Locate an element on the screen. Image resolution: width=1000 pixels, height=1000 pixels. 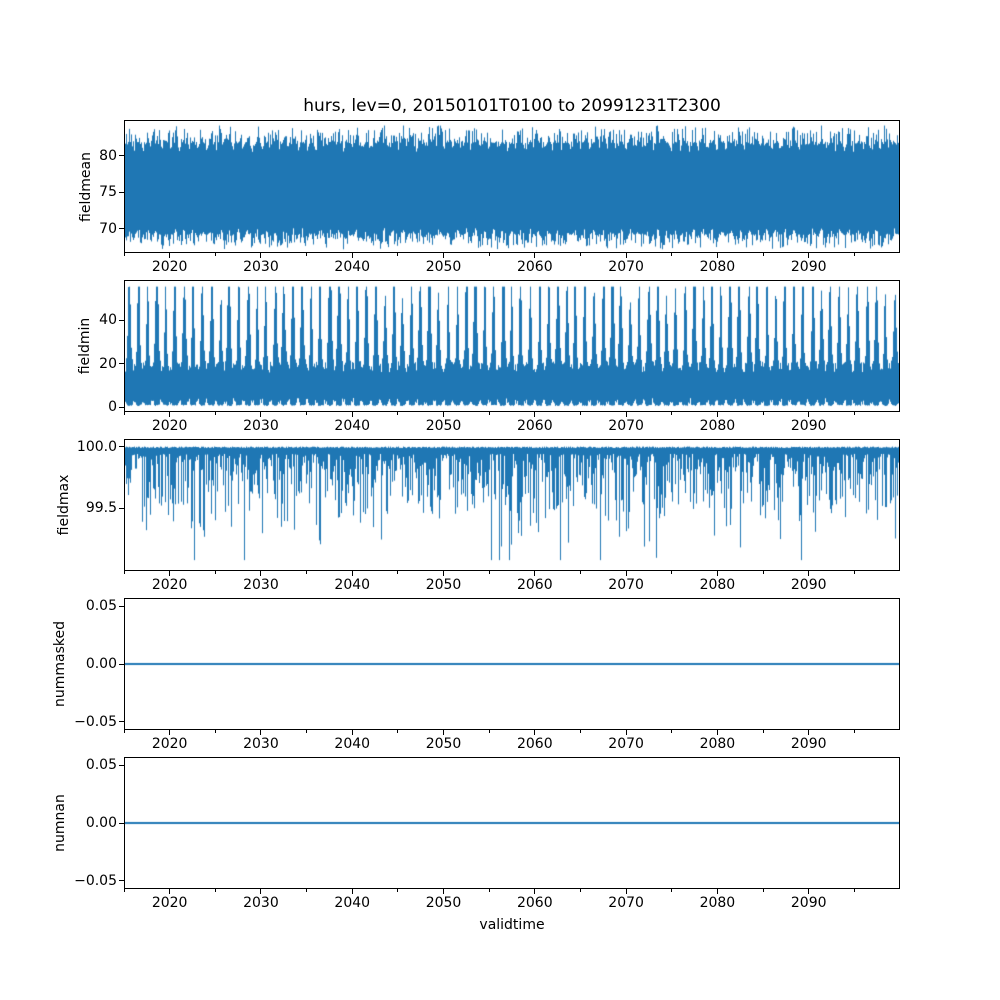
y-tick-label: 0.00 is located at coordinates (101, 823).